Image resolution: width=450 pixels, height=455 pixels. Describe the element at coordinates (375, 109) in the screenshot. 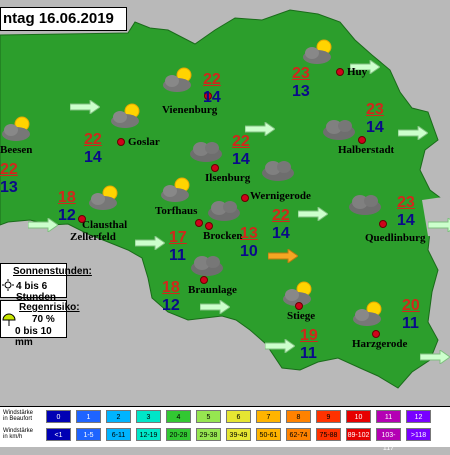

I see `tmax-halberstadt: 23` at that location.